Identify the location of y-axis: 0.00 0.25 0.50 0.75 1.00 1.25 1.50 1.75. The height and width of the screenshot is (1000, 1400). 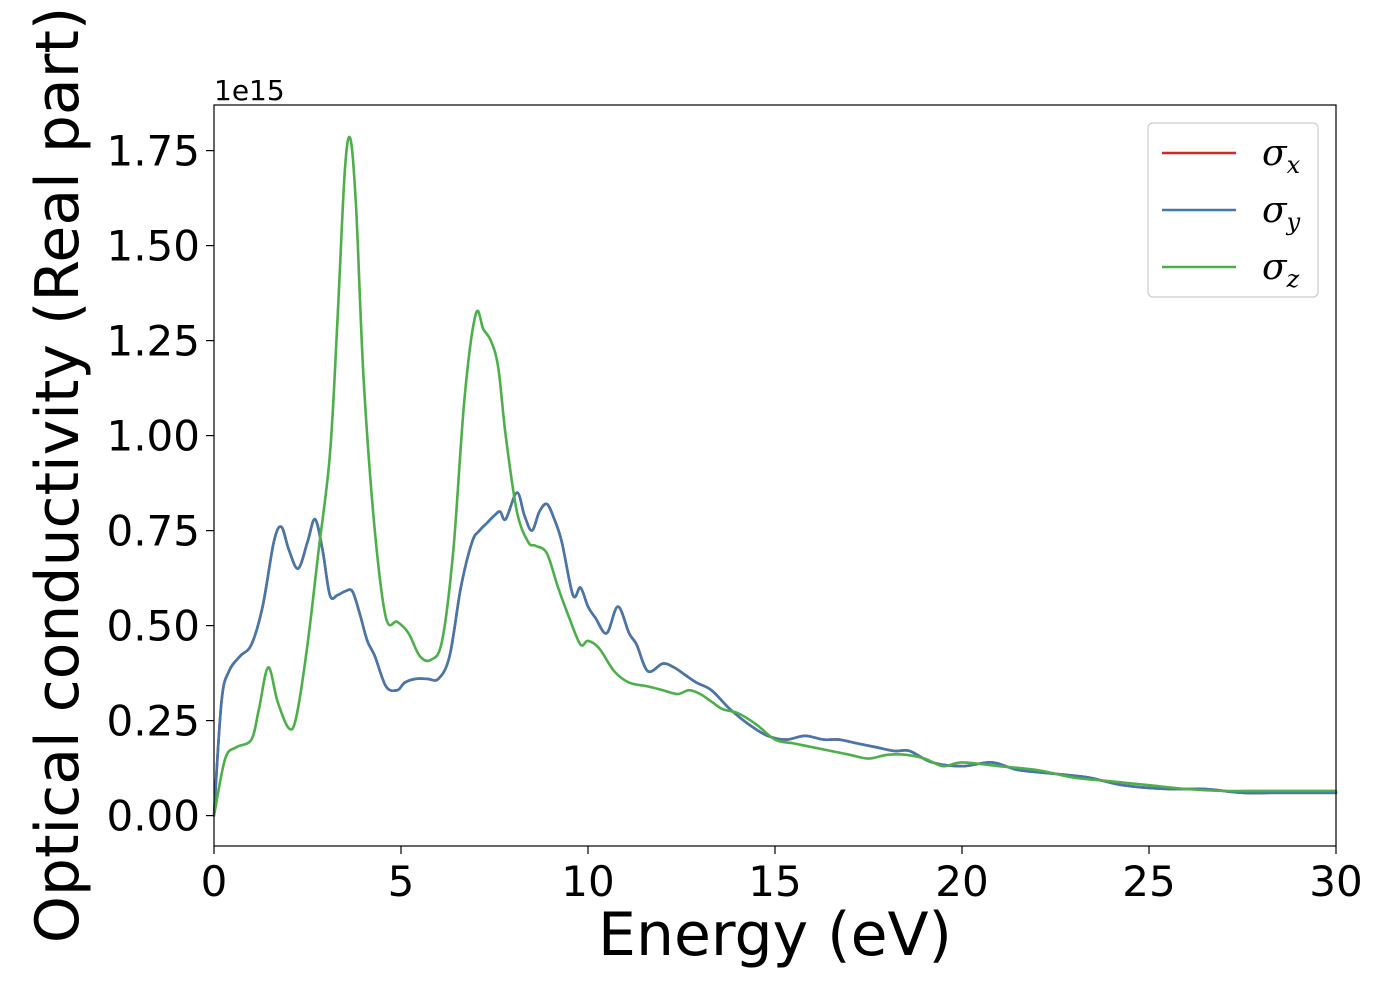
(160, 484).